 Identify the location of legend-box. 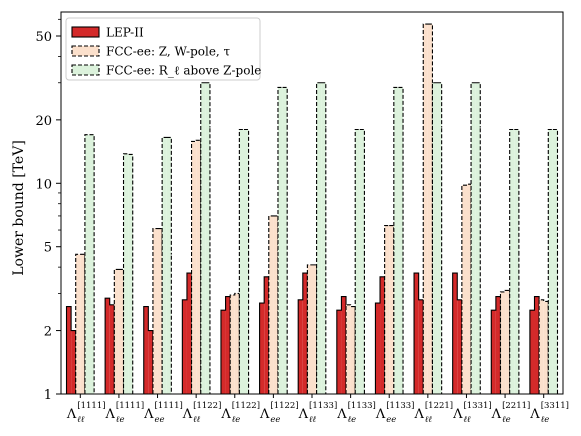
(163, 49).